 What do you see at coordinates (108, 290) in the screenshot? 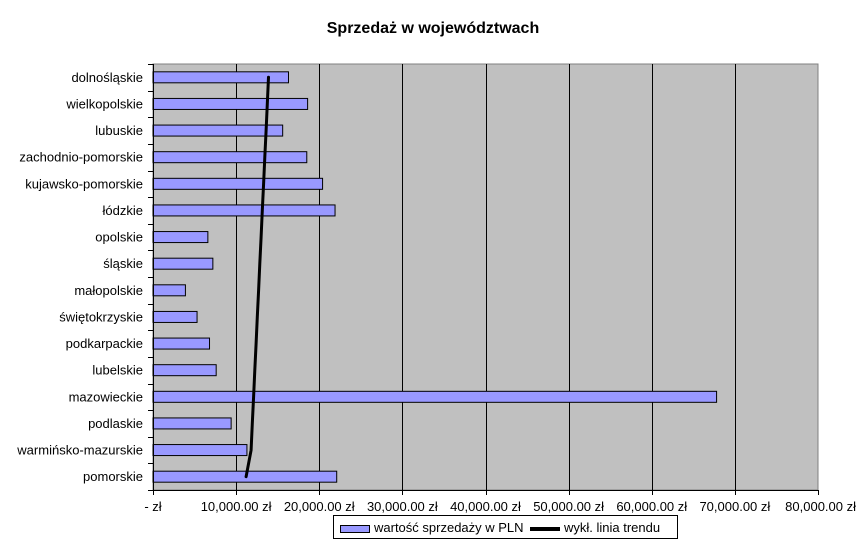
I see `category-label: małopolskie` at bounding box center [108, 290].